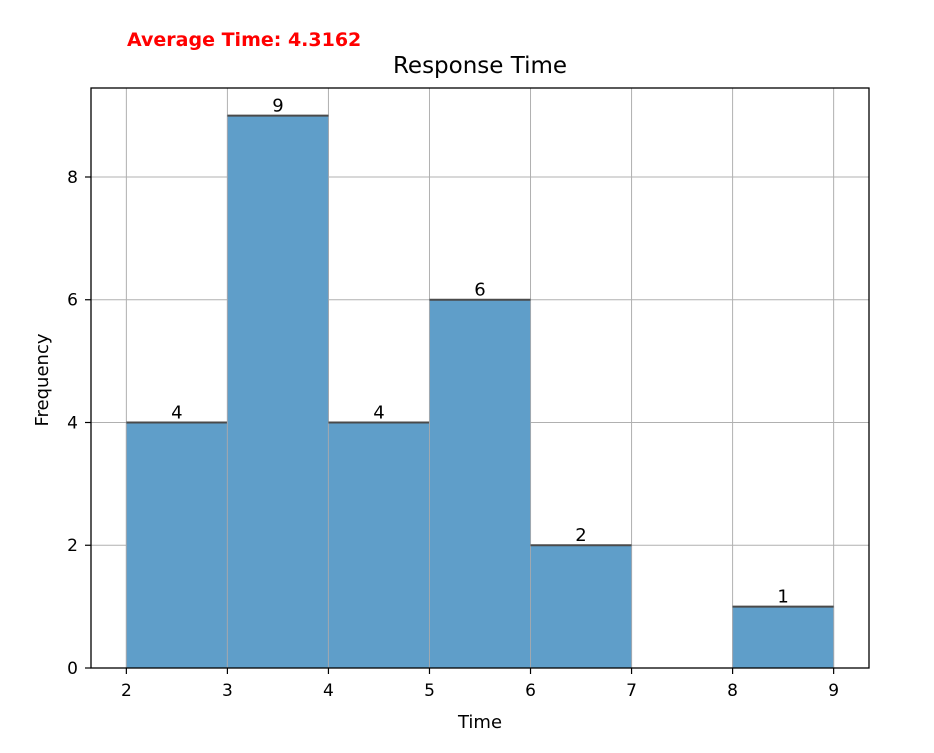 This screenshot has width=934, height=753. What do you see at coordinates (72, 178) in the screenshot?
I see `y-tick-label: 8` at bounding box center [72, 178].